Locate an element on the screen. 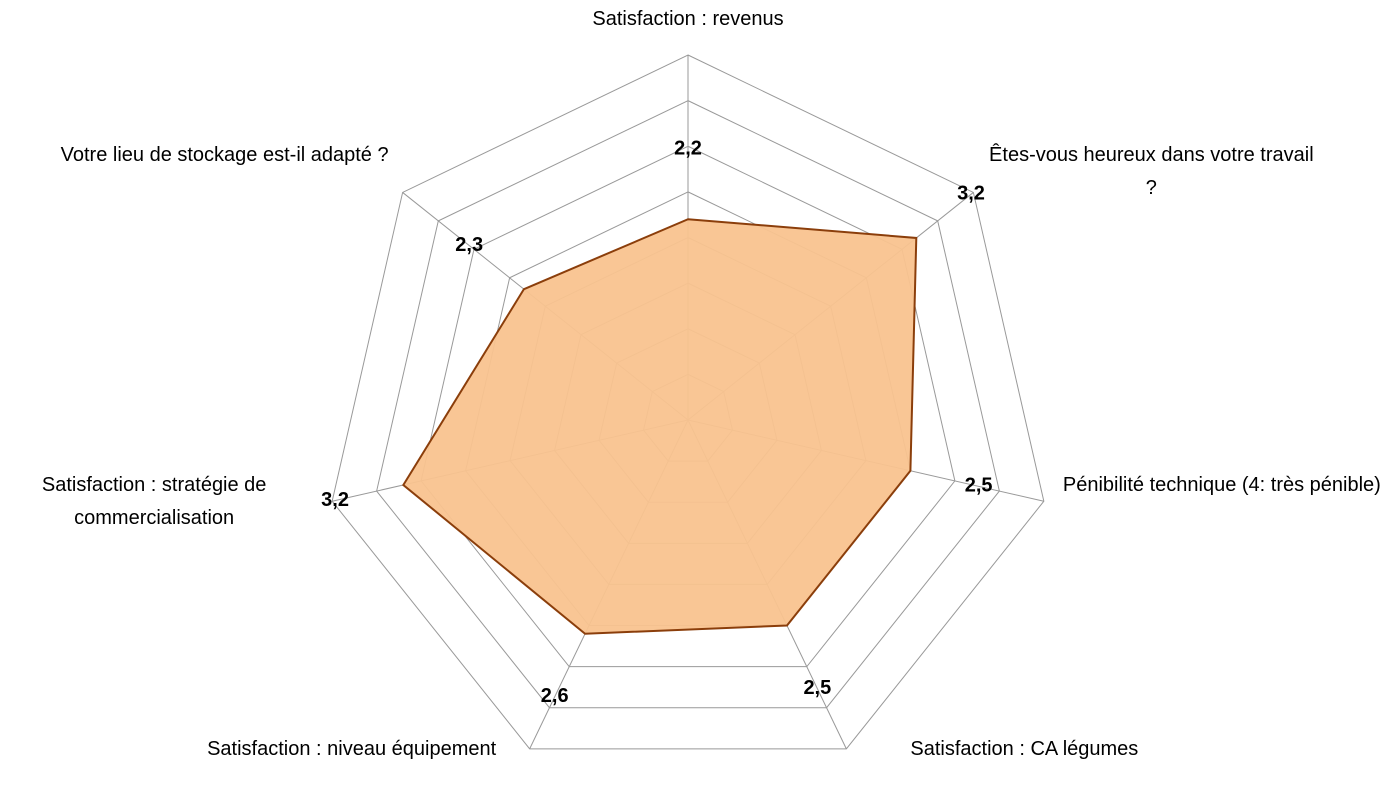  category-label: Pénibilité technique (4: très pénible) is located at coordinates (1221, 484).